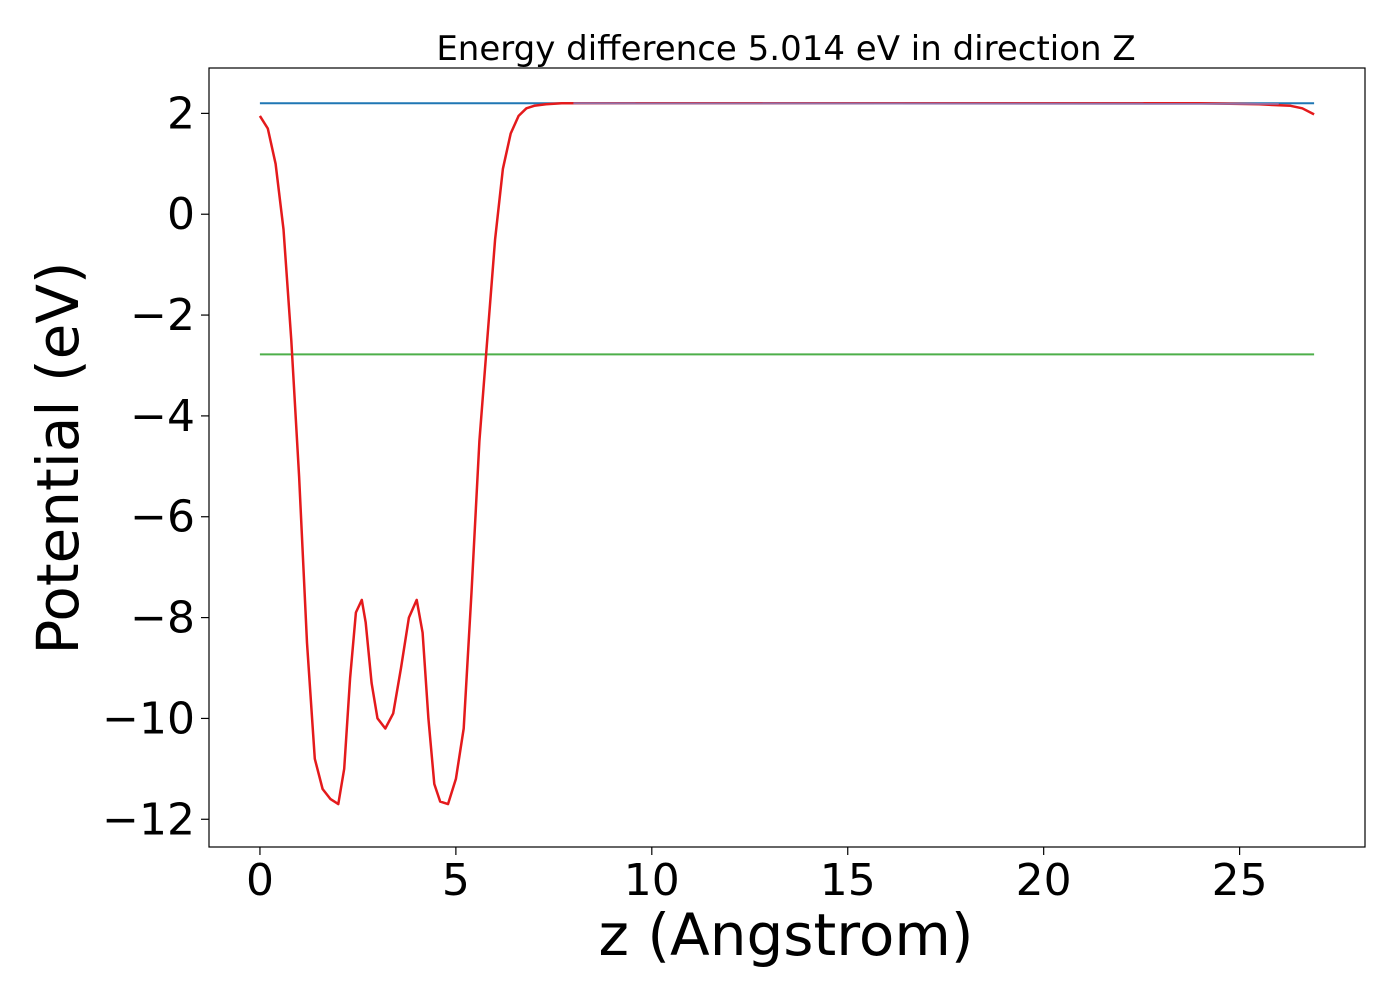  I want to click on y-tick-label: −4, so click(162, 416).